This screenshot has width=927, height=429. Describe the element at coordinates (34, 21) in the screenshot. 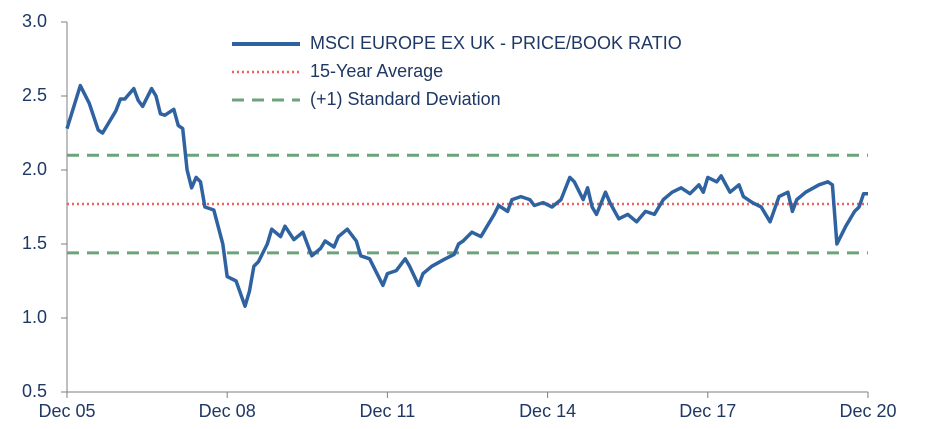

I see `y-tick-label: 3.0` at that location.